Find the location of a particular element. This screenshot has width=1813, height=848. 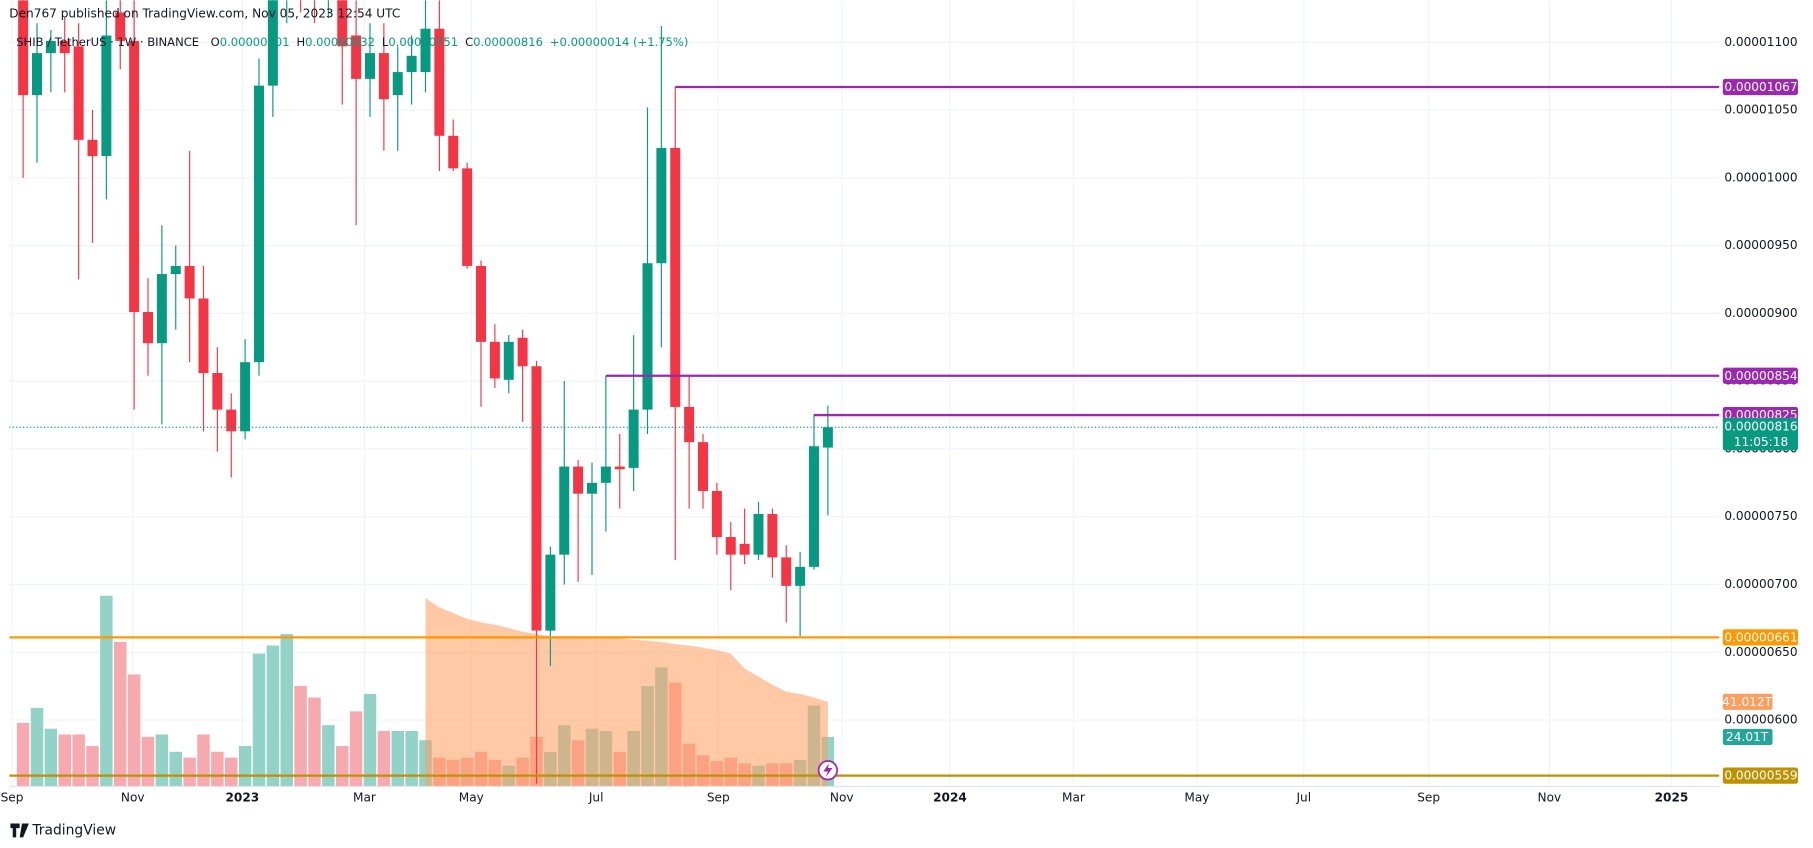

alert-icon is located at coordinates (827, 770).